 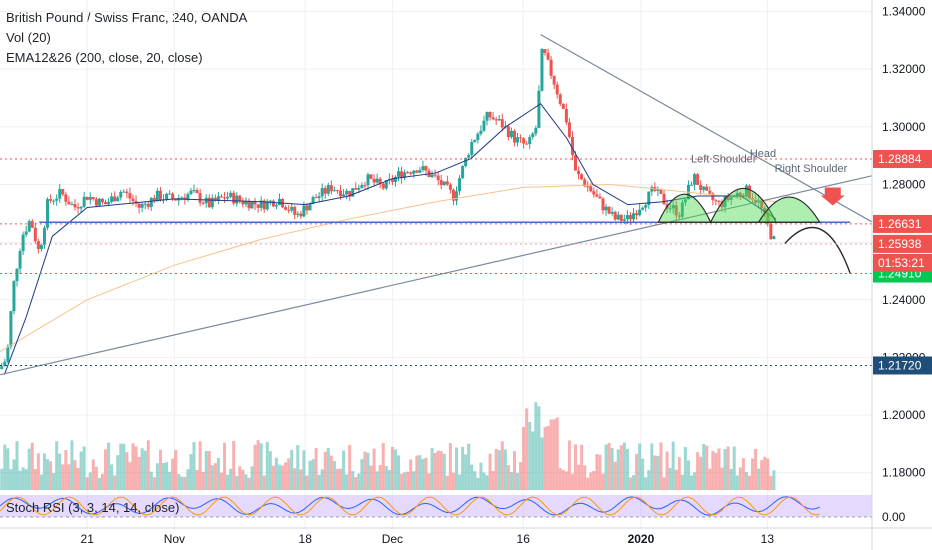 What do you see at coordinates (28, 37) in the screenshot?
I see `volume-indicator-label: Vol (20)` at bounding box center [28, 37].